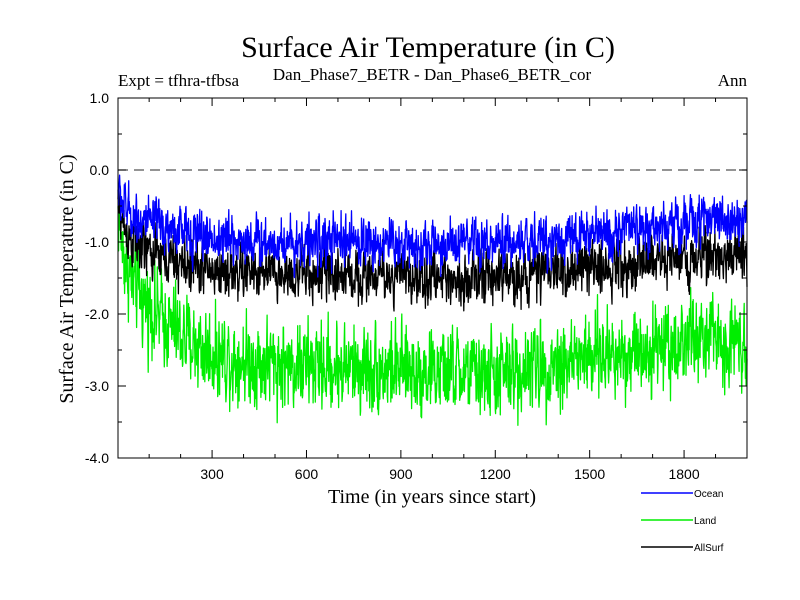 This screenshot has height=600, width=800. Describe the element at coordinates (495, 474) in the screenshot. I see `x-tick-label: 1200` at that location.